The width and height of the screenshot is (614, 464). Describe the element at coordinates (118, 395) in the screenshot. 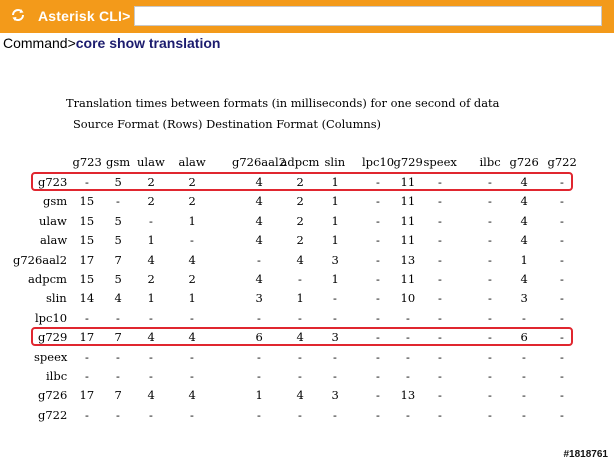

I see `table-cell: 7` at that location.